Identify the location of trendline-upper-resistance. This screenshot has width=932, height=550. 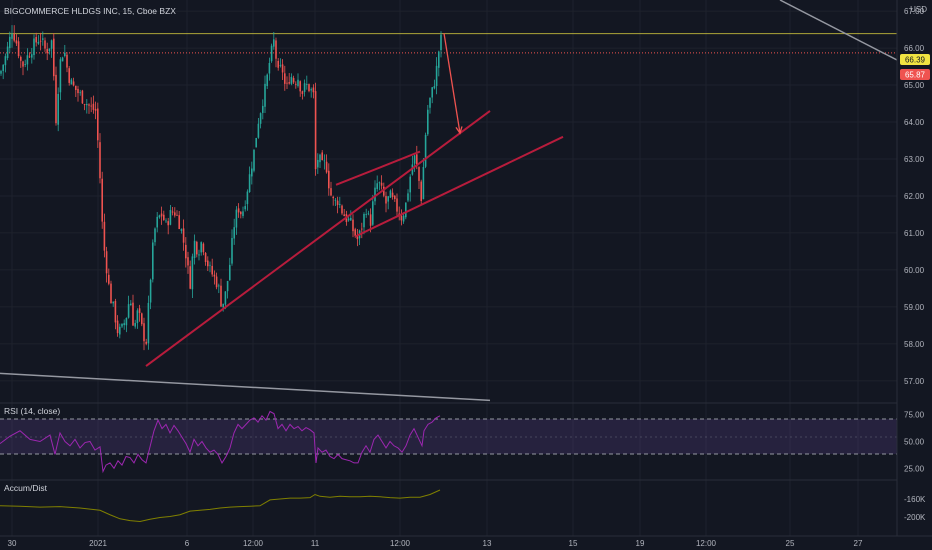
(838, 30).